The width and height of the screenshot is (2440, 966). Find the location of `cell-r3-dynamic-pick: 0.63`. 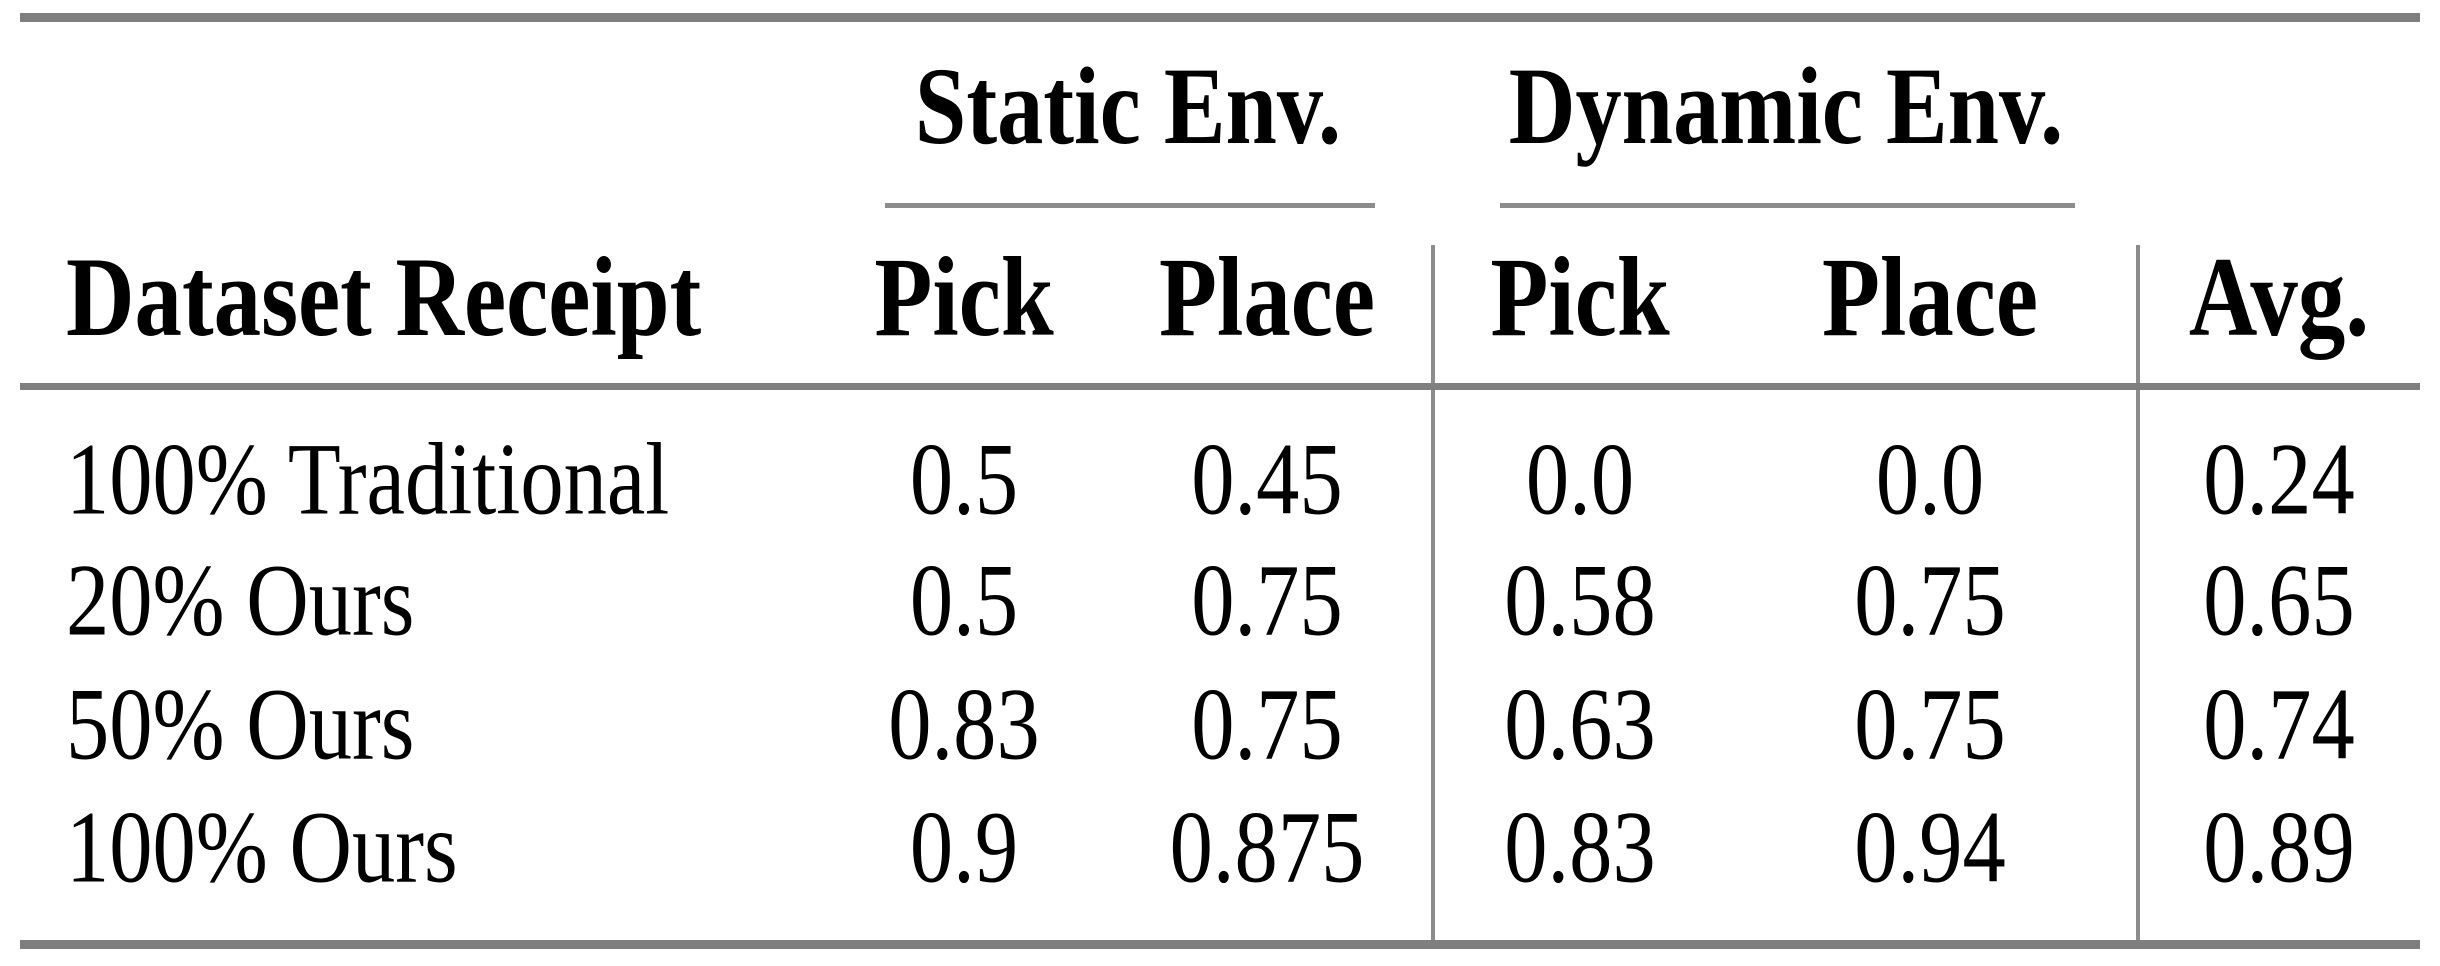

cell-r3-dynamic-pick: 0.63 is located at coordinates (1580, 724).